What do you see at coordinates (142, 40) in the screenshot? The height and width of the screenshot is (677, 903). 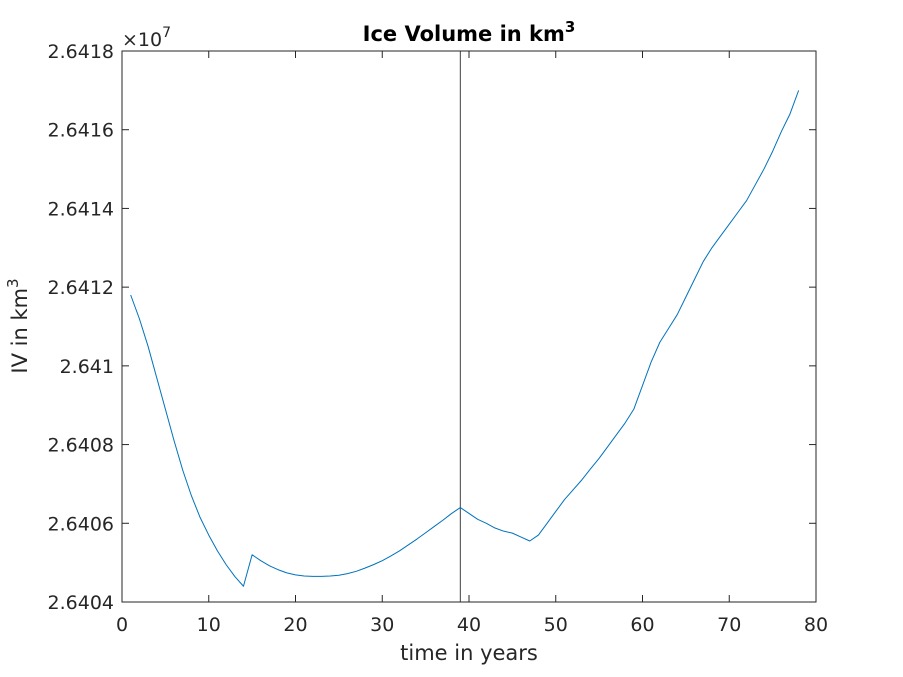 I see `y-axis-exponent-base: ×10` at bounding box center [142, 40].